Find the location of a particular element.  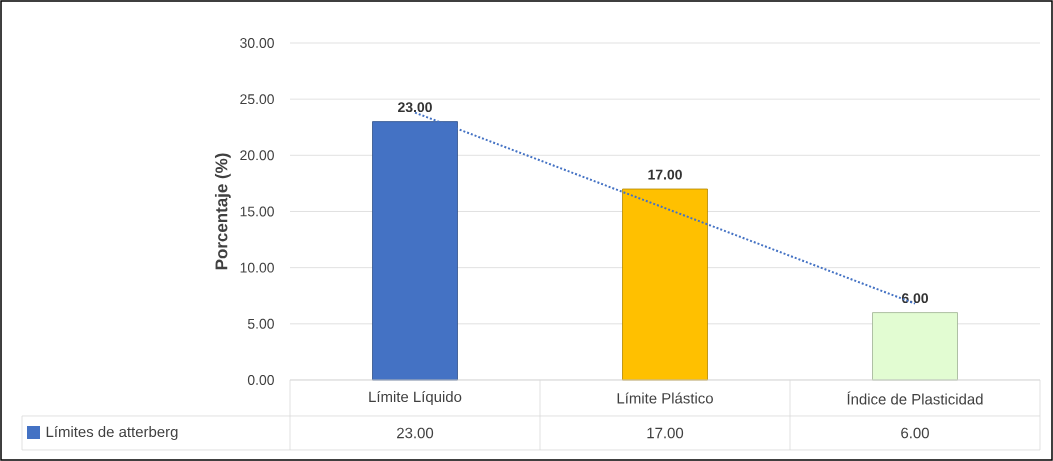

data-label: 23.00 is located at coordinates (415, 433).